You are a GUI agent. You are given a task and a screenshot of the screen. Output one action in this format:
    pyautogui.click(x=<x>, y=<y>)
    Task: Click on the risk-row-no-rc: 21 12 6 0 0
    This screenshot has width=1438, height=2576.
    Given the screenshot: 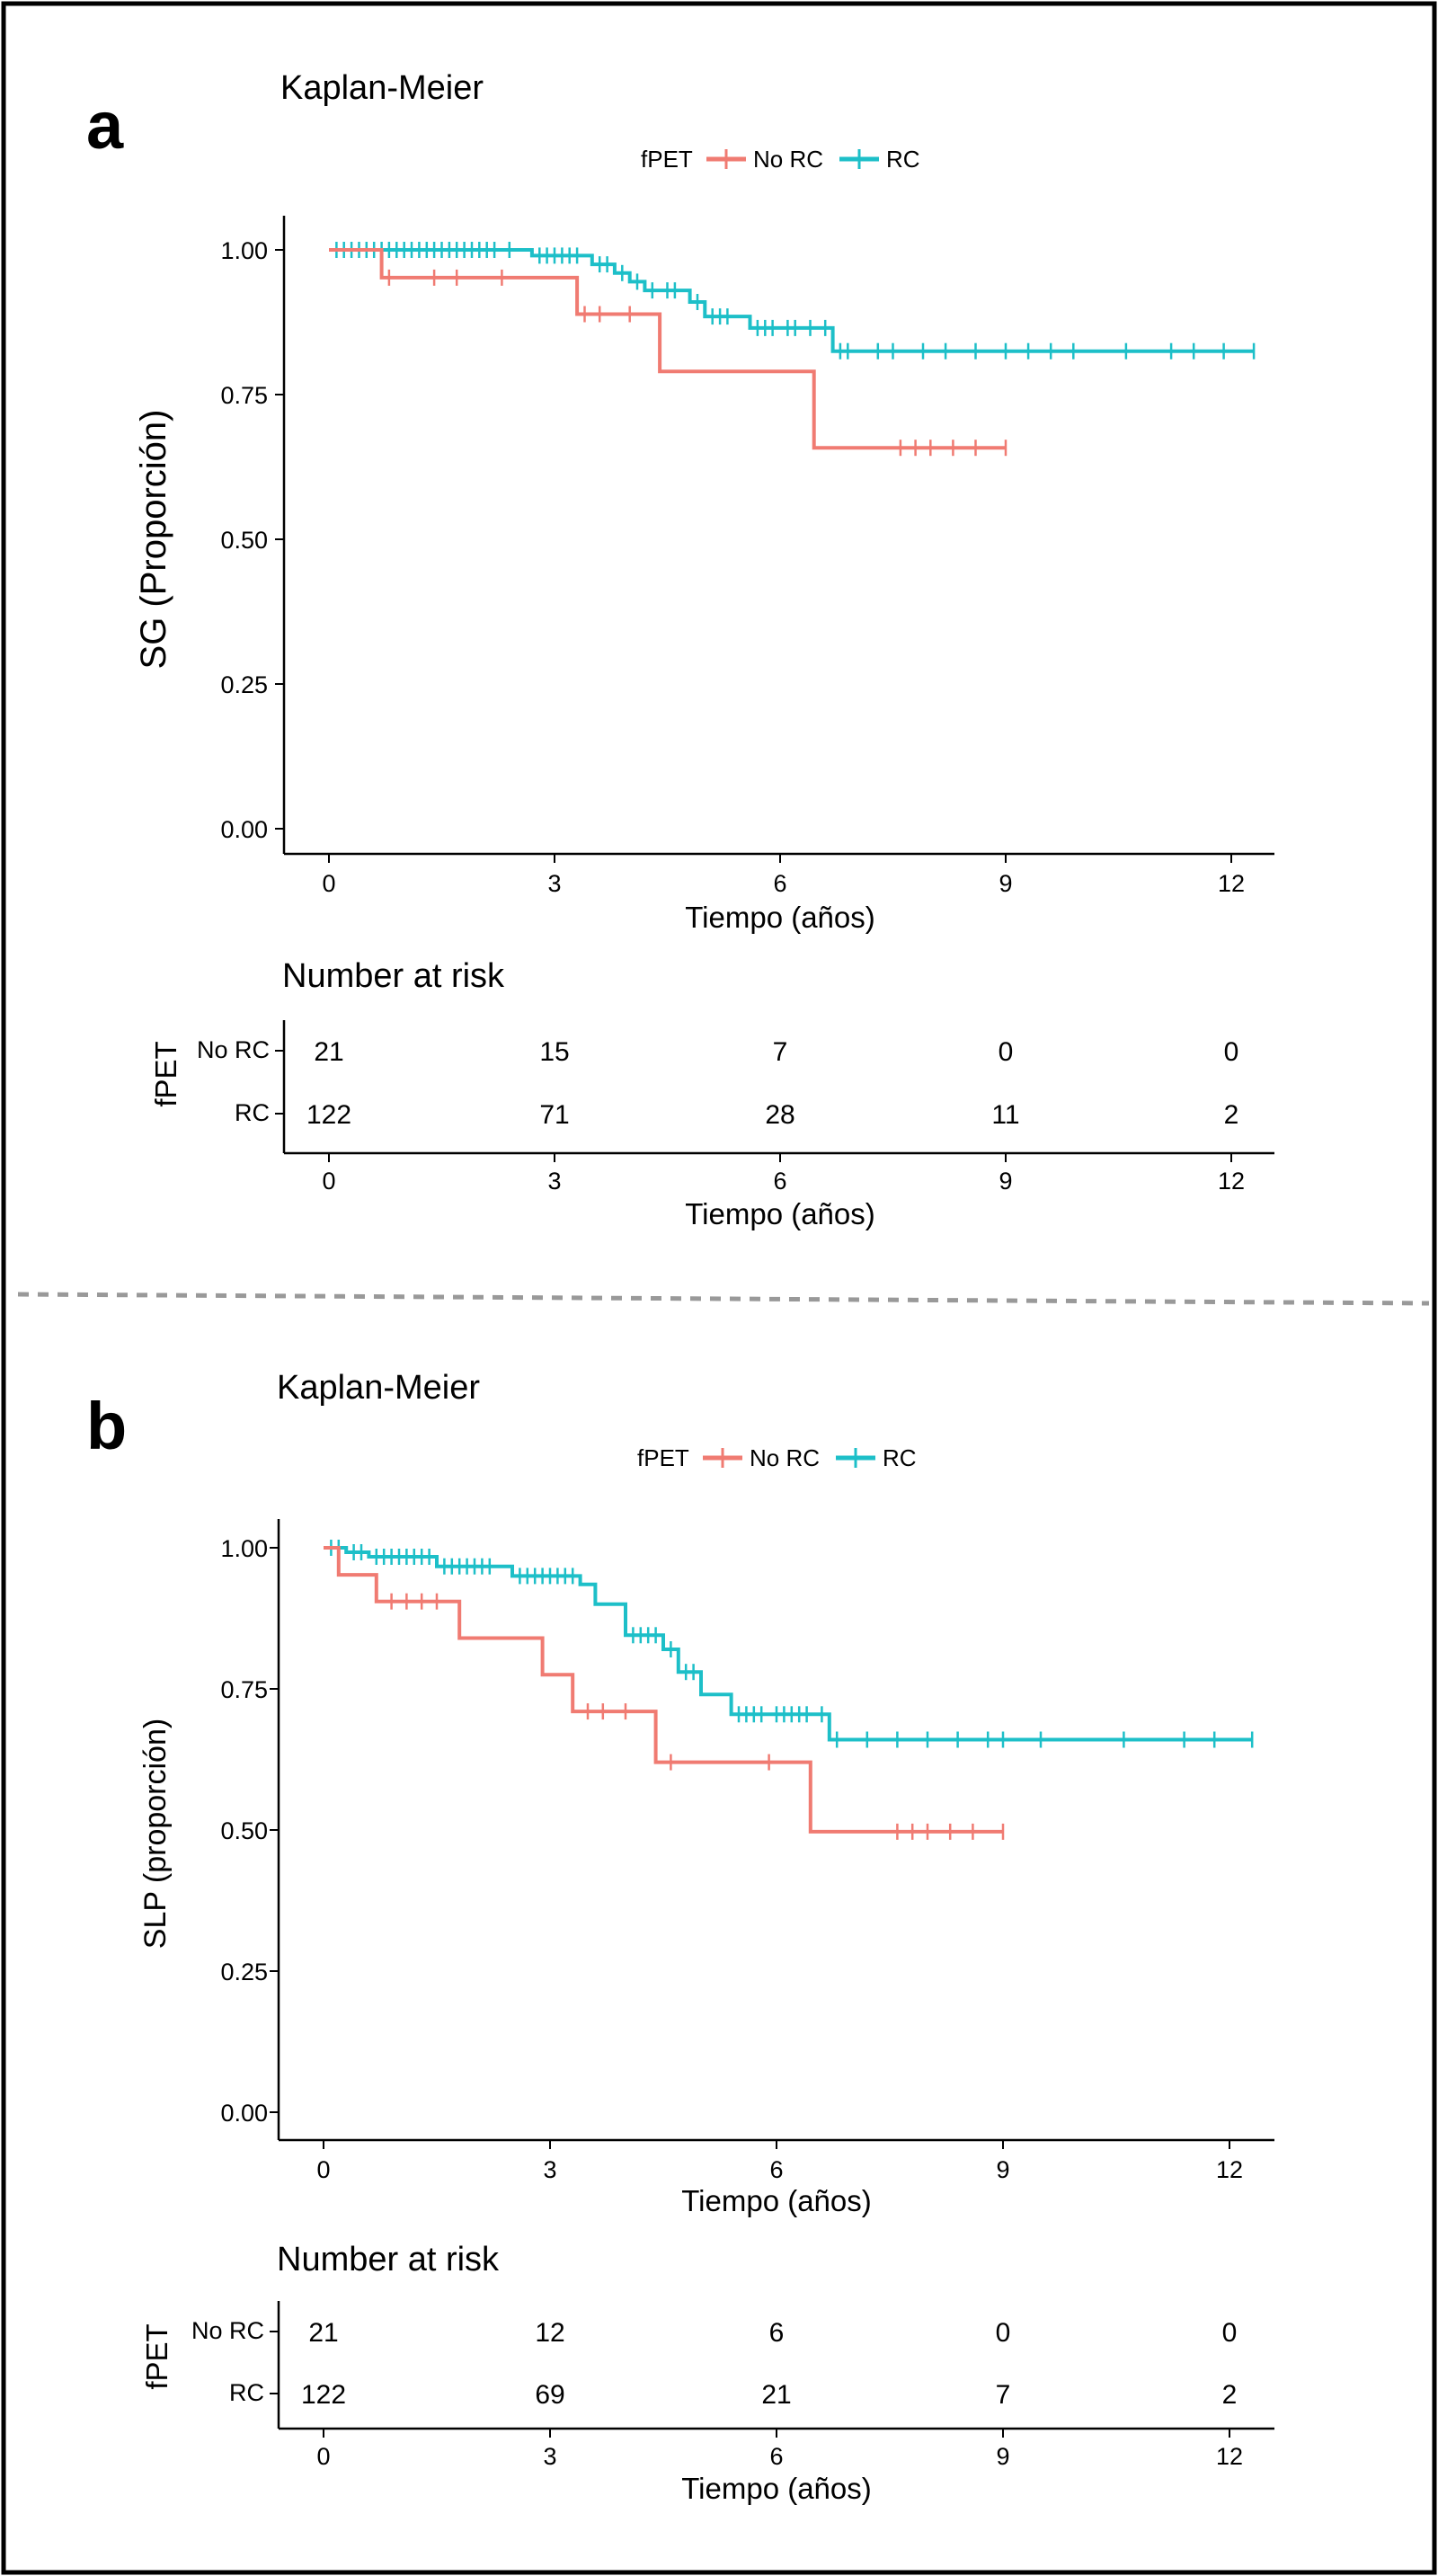 What is the action you would take?
    pyautogui.click(x=772, y=2333)
    